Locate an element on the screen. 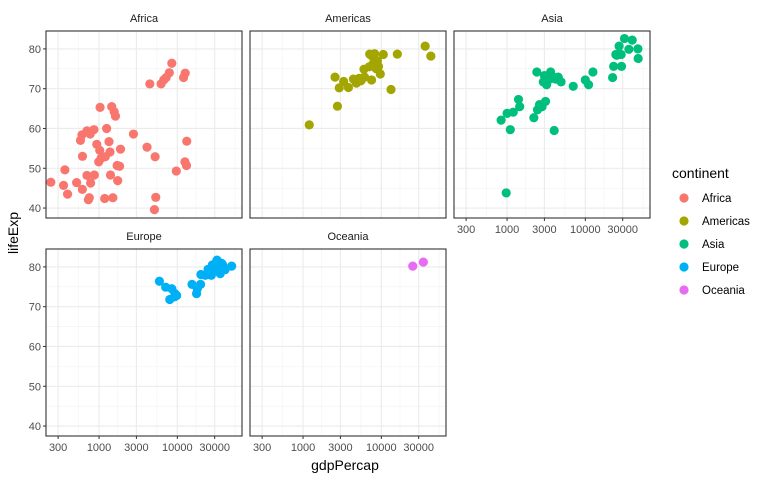  panel-asia: Asia is located at coordinates (552, 116).